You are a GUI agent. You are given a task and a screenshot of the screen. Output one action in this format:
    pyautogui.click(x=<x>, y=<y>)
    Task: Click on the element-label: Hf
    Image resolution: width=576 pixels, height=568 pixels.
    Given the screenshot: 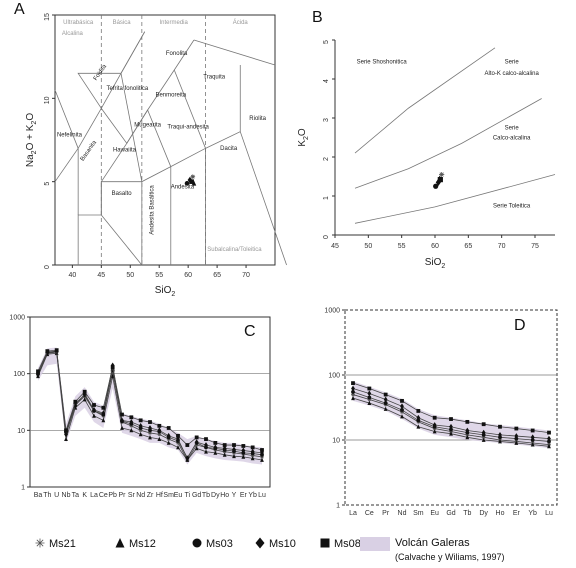 What is the action you would take?
    pyautogui.click(x=159, y=495)
    